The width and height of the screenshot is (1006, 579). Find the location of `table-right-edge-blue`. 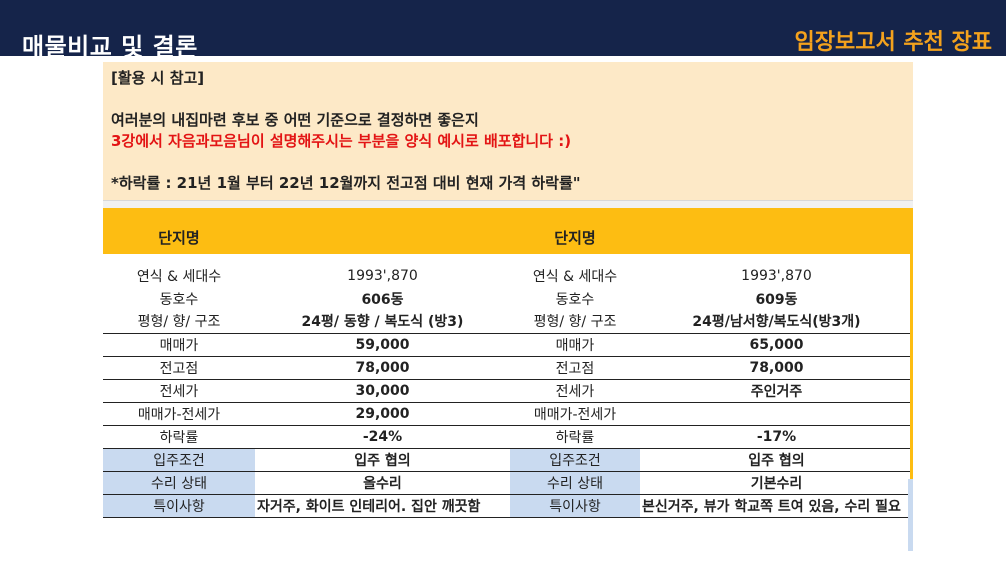

table-right-edge-blue is located at coordinates (910, 515).